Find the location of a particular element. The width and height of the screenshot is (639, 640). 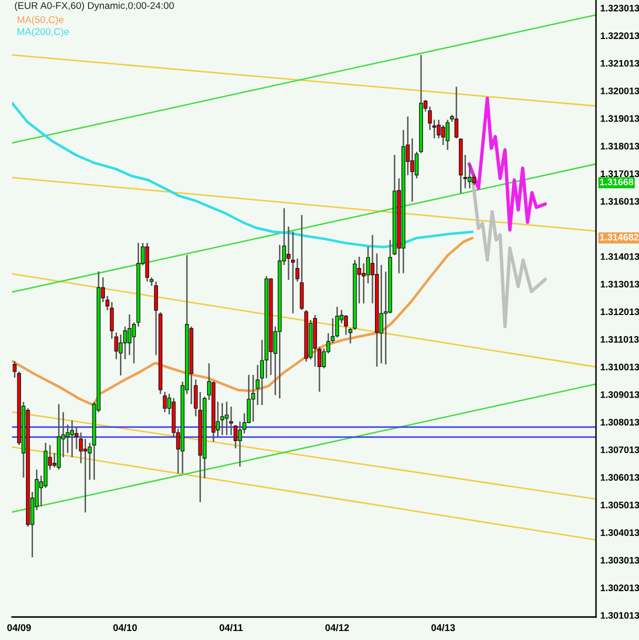

x-tick-label: 04/10 is located at coordinates (125, 628).